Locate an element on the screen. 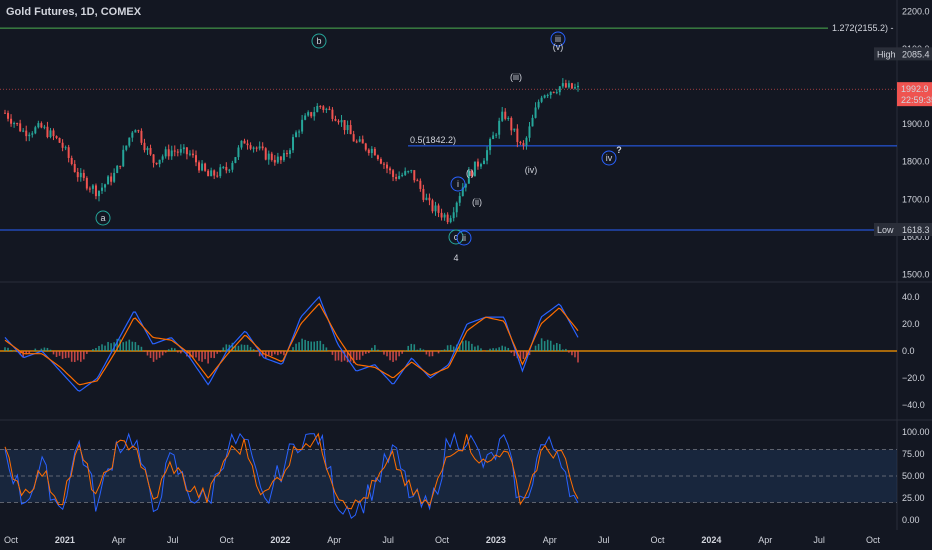  high-badge-label: High is located at coordinates (886, 54).